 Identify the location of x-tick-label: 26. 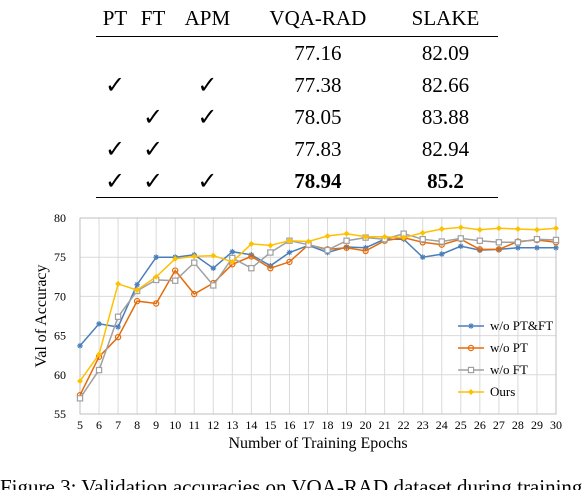
(480, 425).